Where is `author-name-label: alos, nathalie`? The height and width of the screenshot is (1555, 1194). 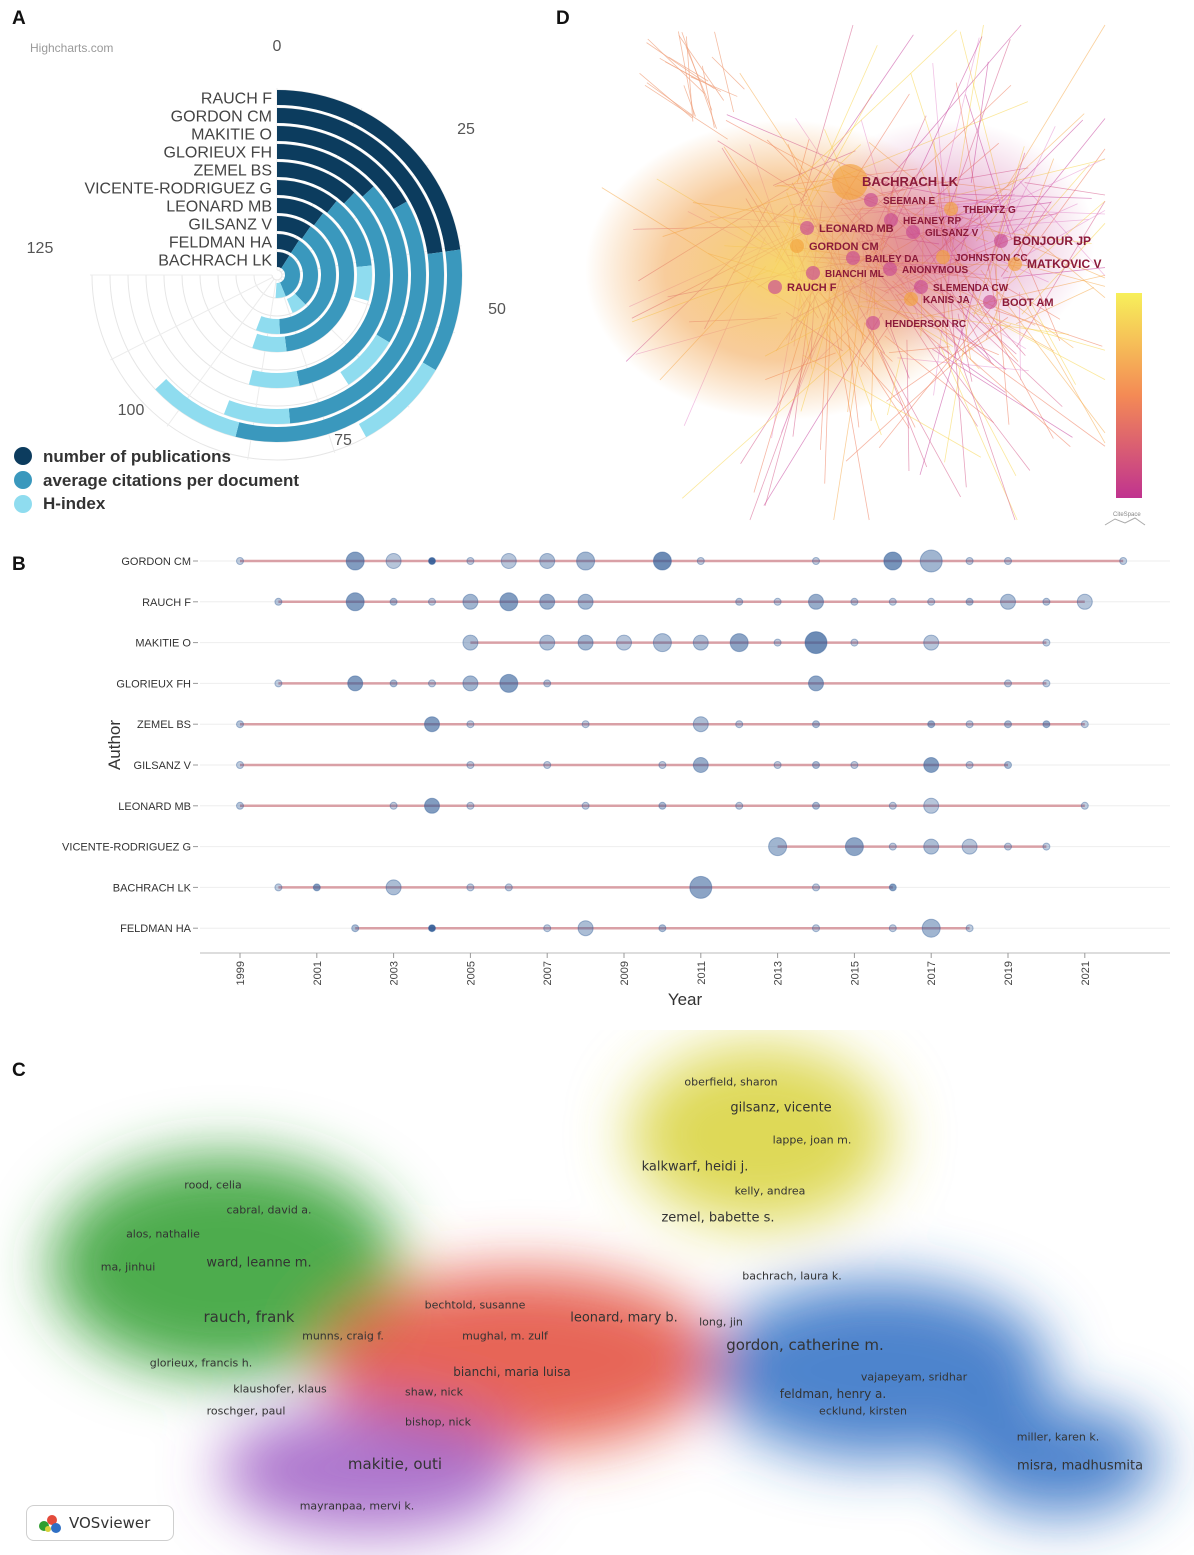 author-name-label: alos, nathalie is located at coordinates (163, 1234).